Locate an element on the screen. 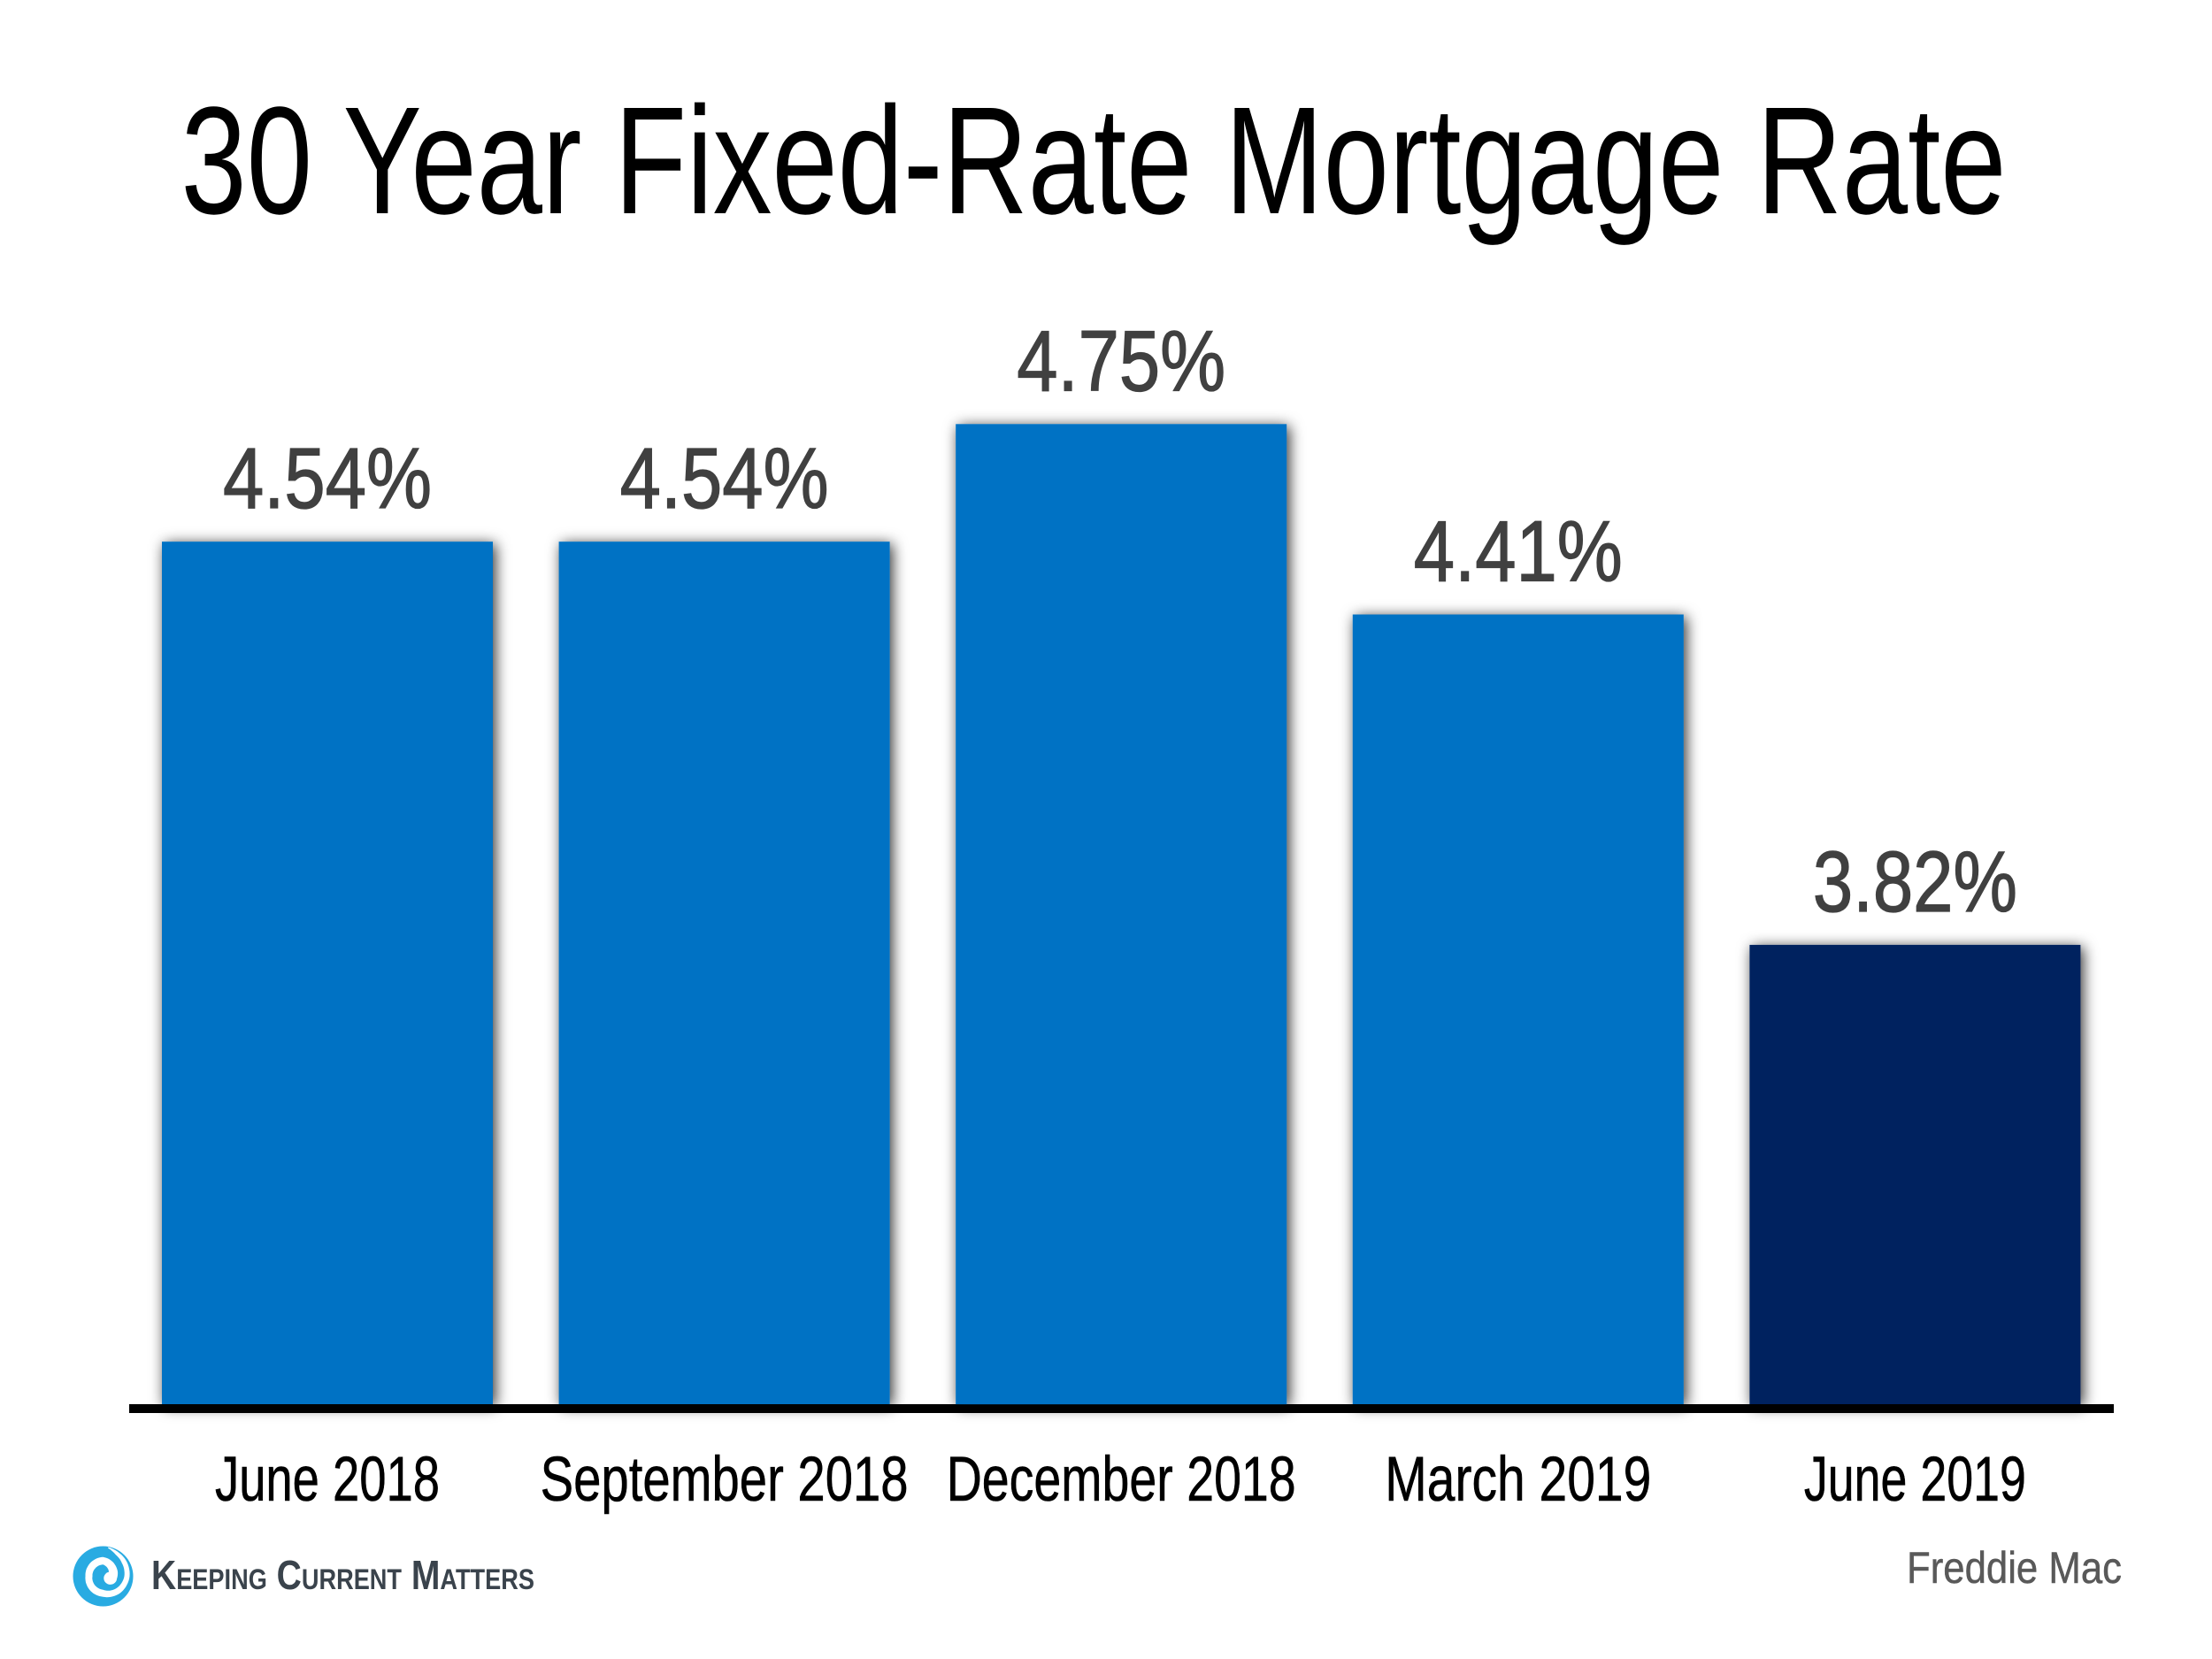 Image resolution: width=2212 pixels, height=1659 pixels. bar-march-2019 is located at coordinates (1518, 1010).